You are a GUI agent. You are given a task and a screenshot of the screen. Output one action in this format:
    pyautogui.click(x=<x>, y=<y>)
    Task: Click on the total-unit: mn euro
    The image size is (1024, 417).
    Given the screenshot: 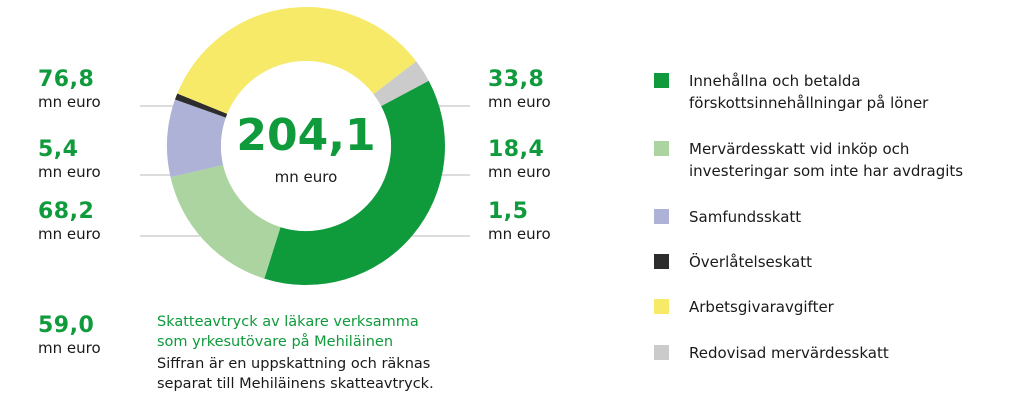 What is the action you would take?
    pyautogui.click(x=306, y=177)
    